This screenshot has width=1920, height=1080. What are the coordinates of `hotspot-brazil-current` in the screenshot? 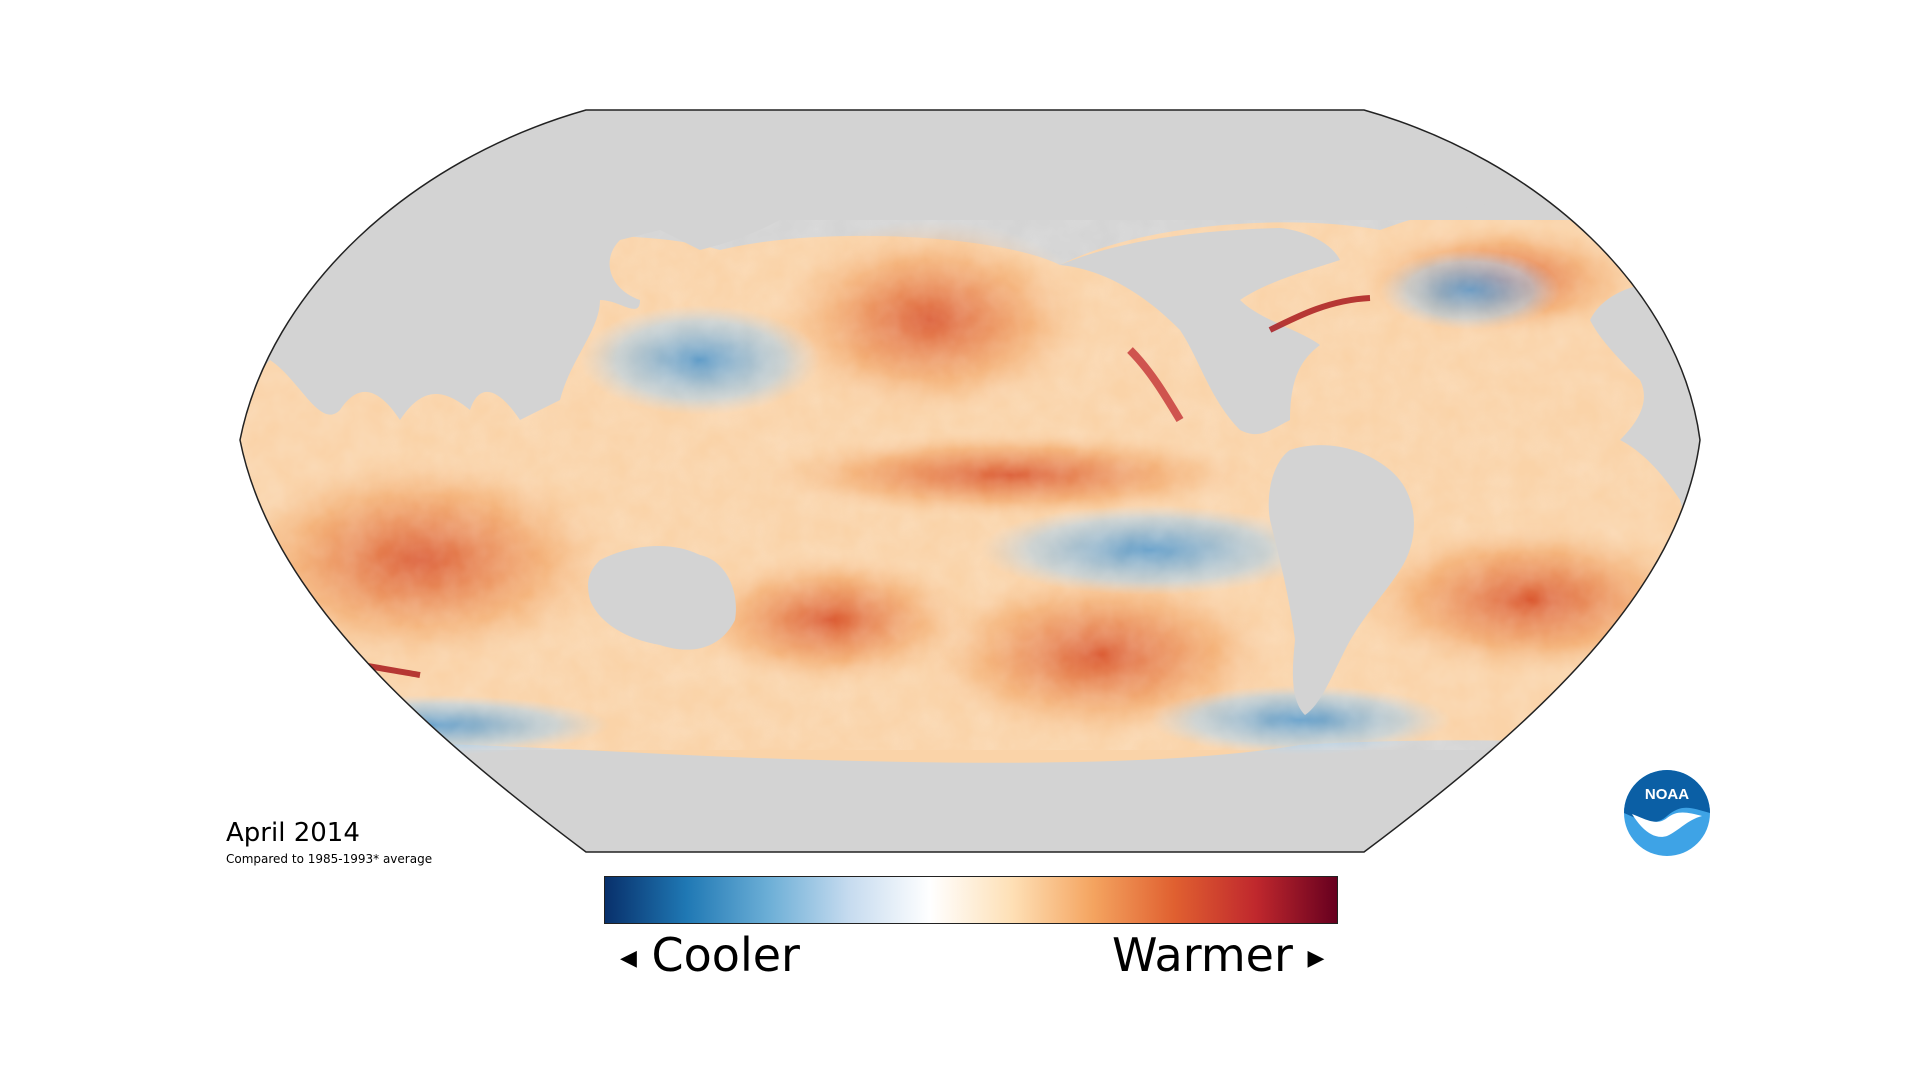 It's located at (1669, 644).